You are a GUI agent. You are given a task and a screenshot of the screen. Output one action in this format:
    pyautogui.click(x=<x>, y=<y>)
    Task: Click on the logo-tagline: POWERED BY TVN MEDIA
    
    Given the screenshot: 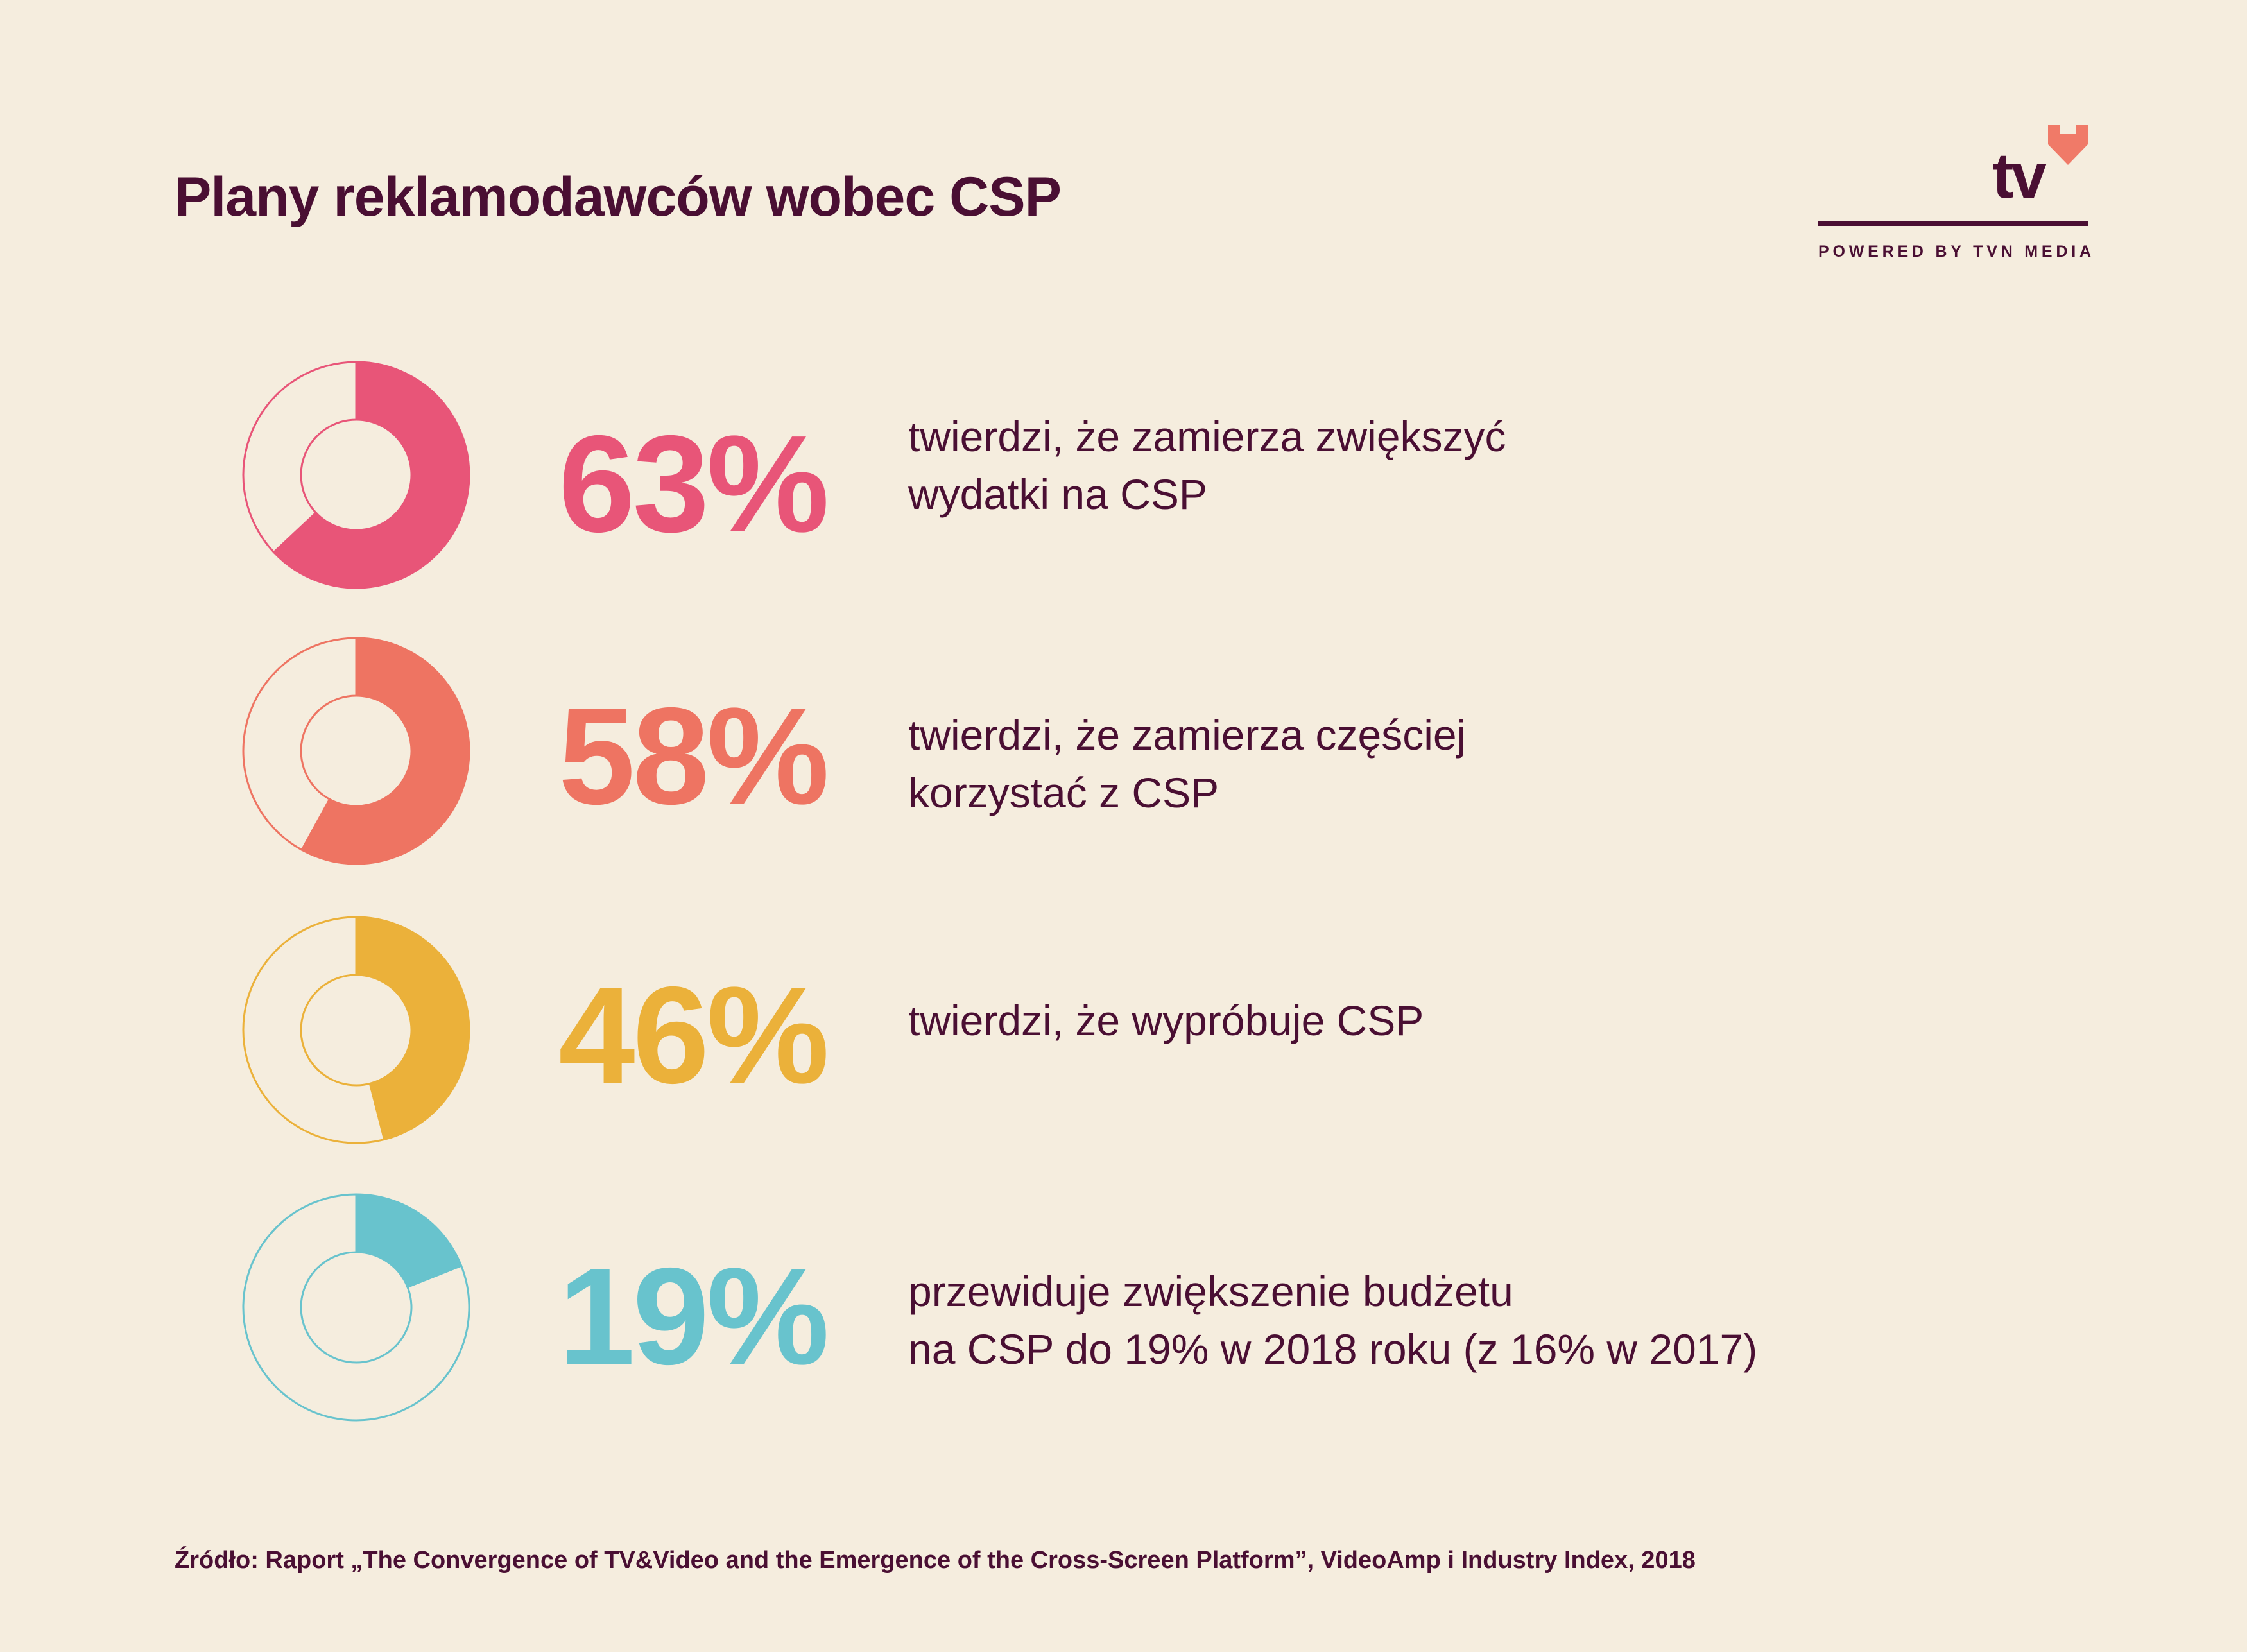 What is the action you would take?
    pyautogui.click(x=1956, y=252)
    